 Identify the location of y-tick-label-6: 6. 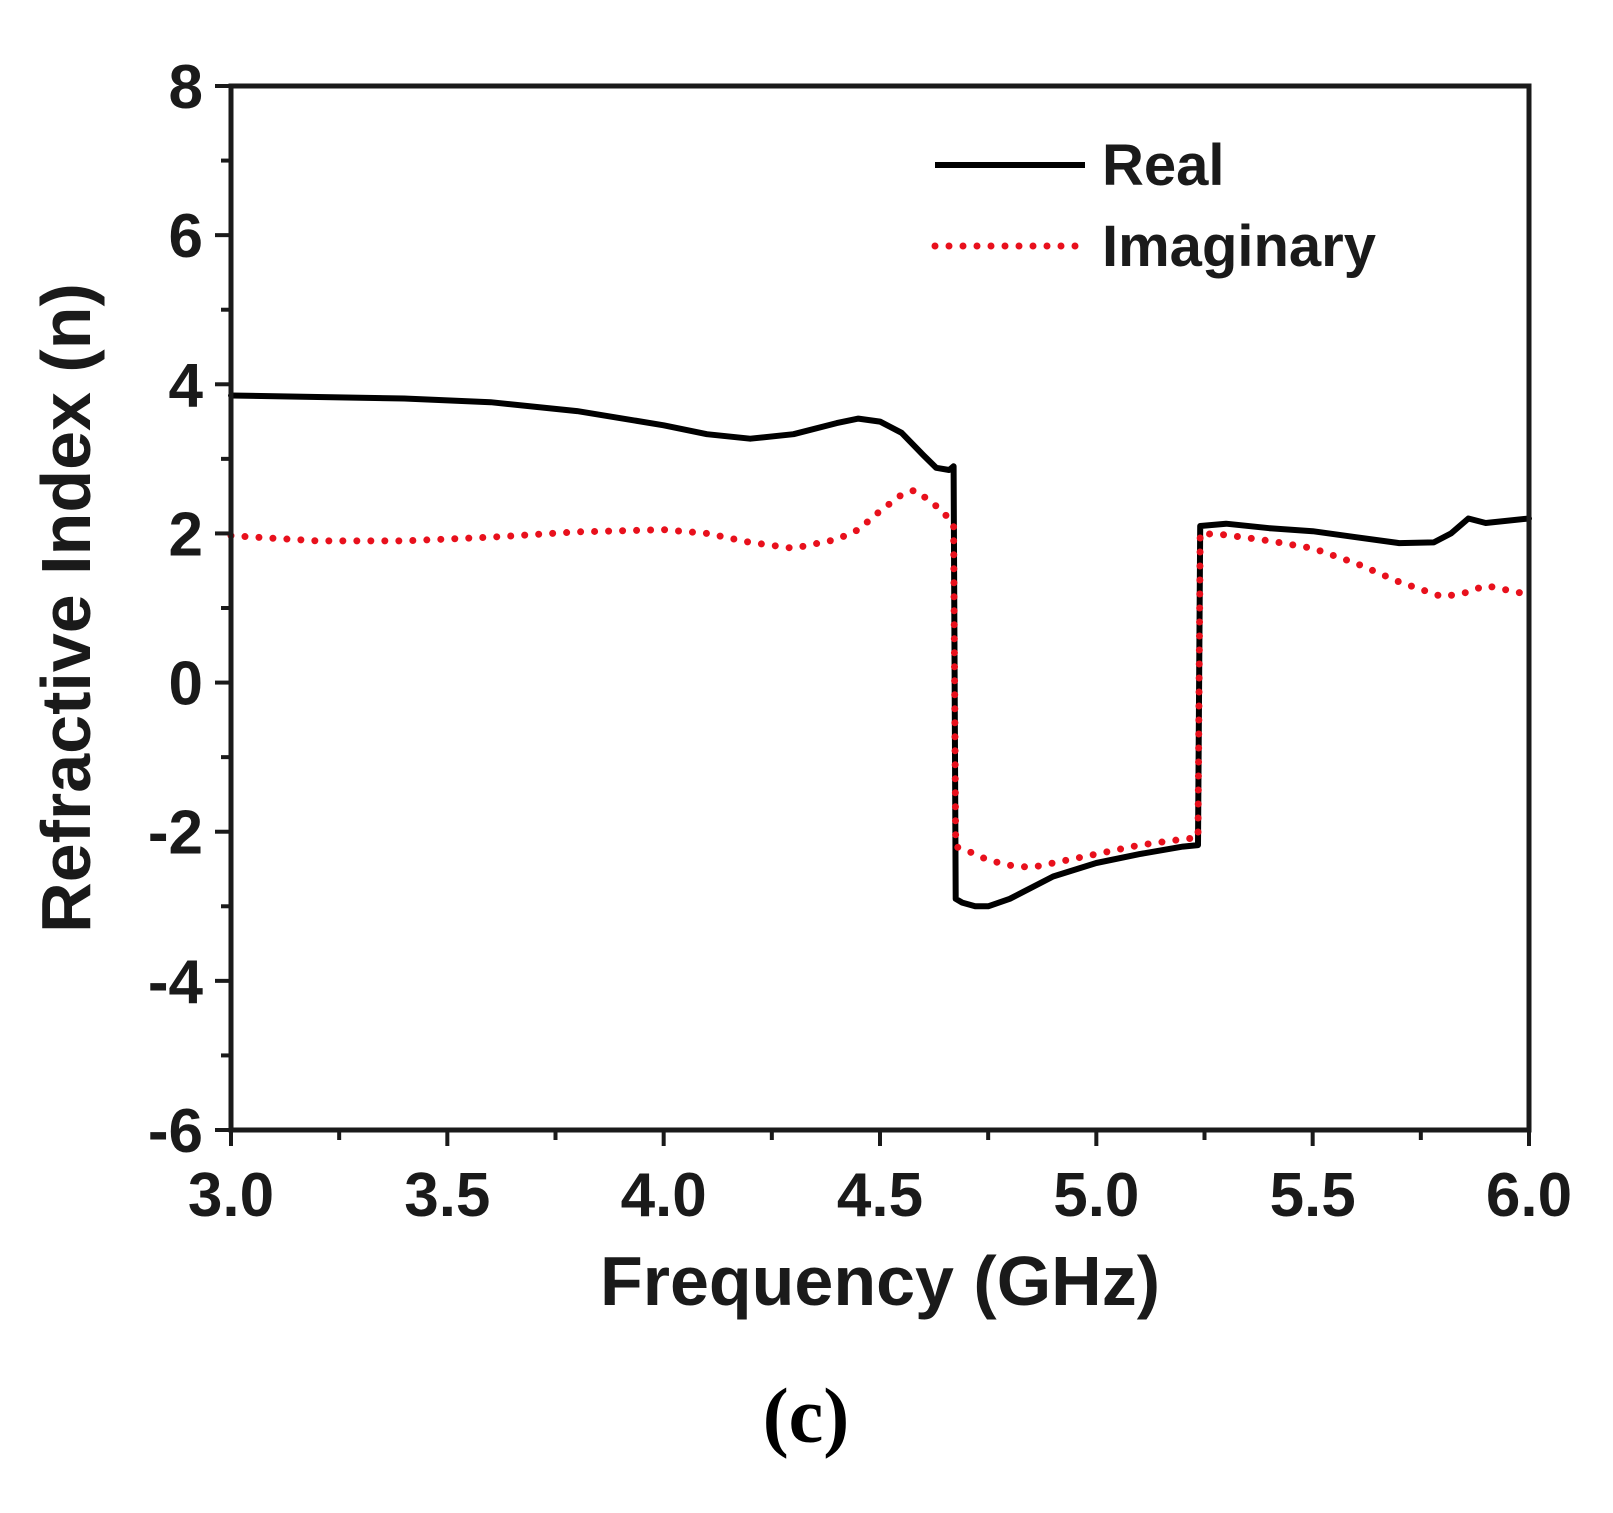
(186, 236).